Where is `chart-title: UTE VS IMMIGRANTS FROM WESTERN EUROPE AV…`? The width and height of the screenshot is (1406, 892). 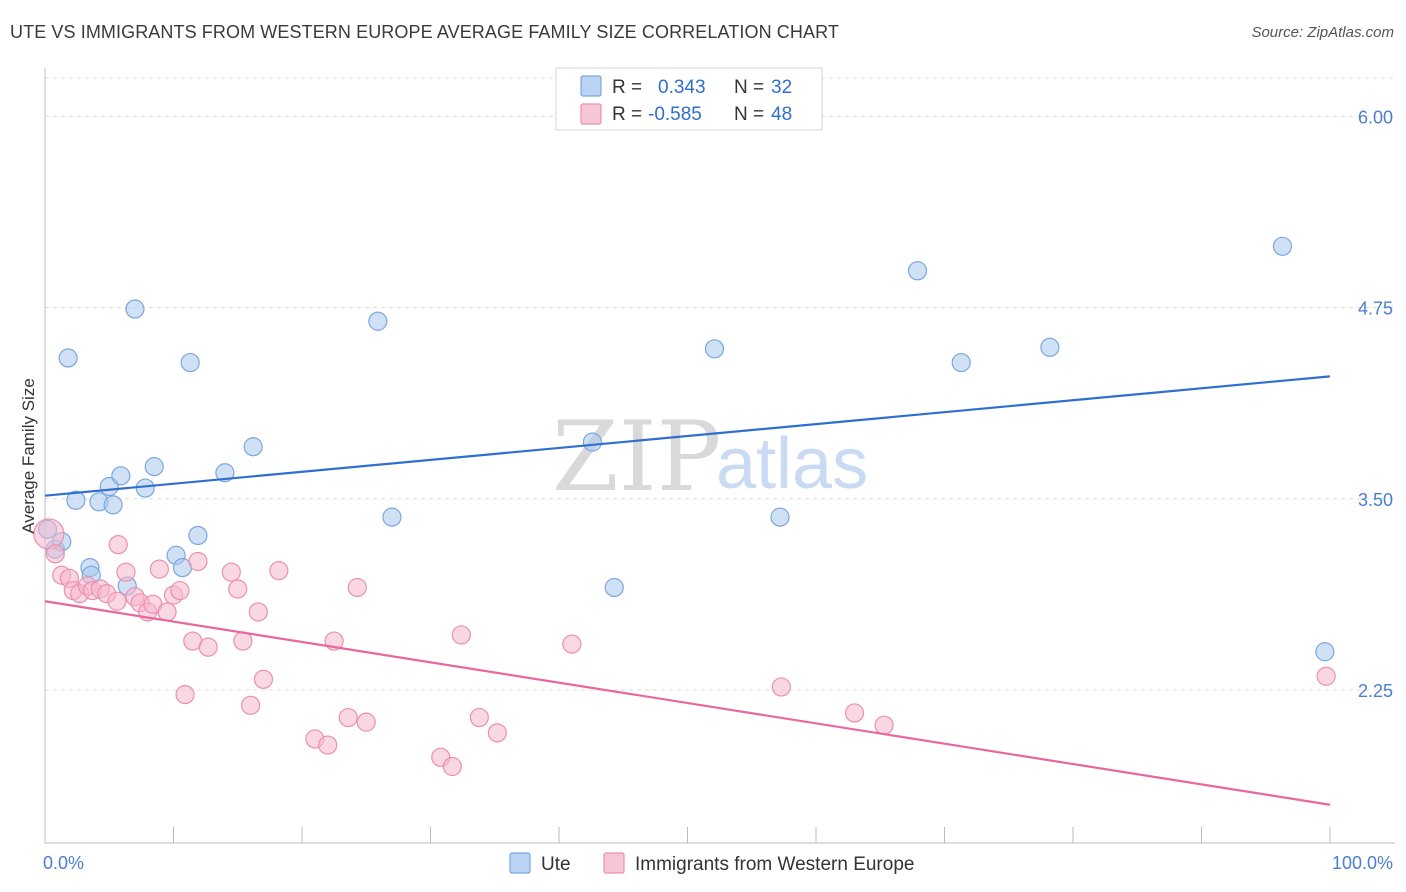 chart-title: UTE VS IMMIGRANTS FROM WESTERN EUROPE AV… is located at coordinates (424, 32).